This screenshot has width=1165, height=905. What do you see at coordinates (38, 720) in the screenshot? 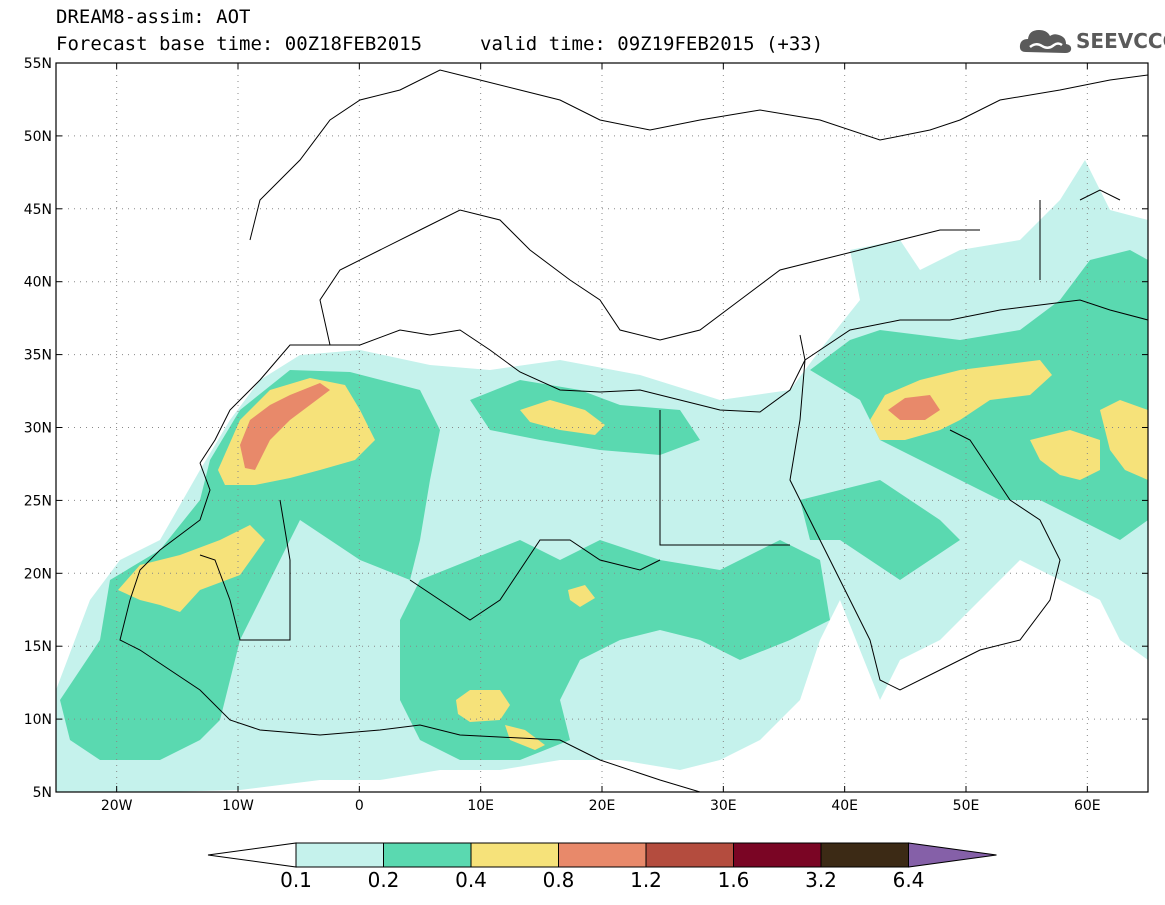
I see `lat-tick-label: 10N` at bounding box center [38, 720].